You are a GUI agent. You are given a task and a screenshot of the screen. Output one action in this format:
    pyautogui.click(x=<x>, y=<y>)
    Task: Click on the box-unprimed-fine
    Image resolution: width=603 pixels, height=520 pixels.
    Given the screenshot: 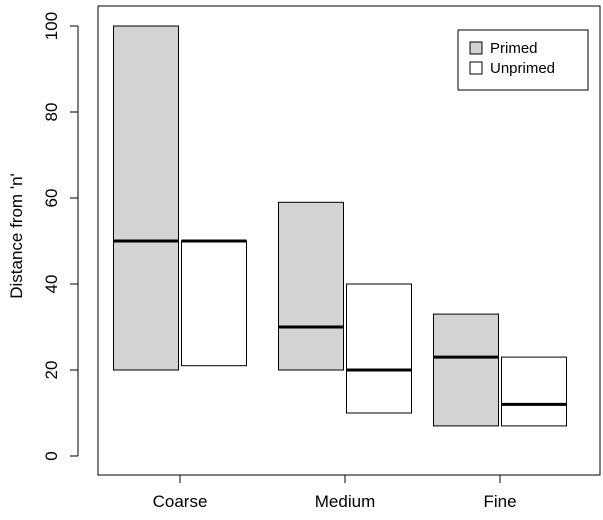 What is the action you would take?
    pyautogui.click(x=534, y=391)
    